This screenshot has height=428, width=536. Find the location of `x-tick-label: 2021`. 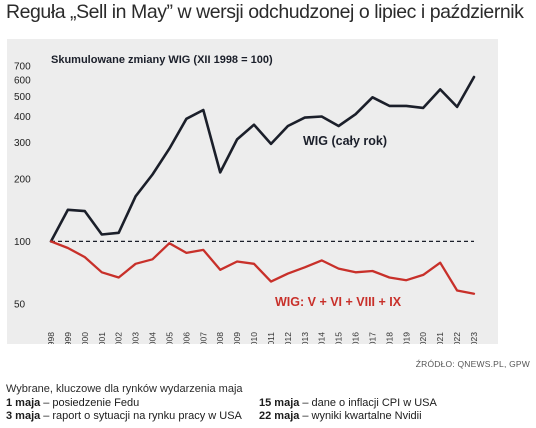

x-tick-label: 2021 is located at coordinates (440, 338).